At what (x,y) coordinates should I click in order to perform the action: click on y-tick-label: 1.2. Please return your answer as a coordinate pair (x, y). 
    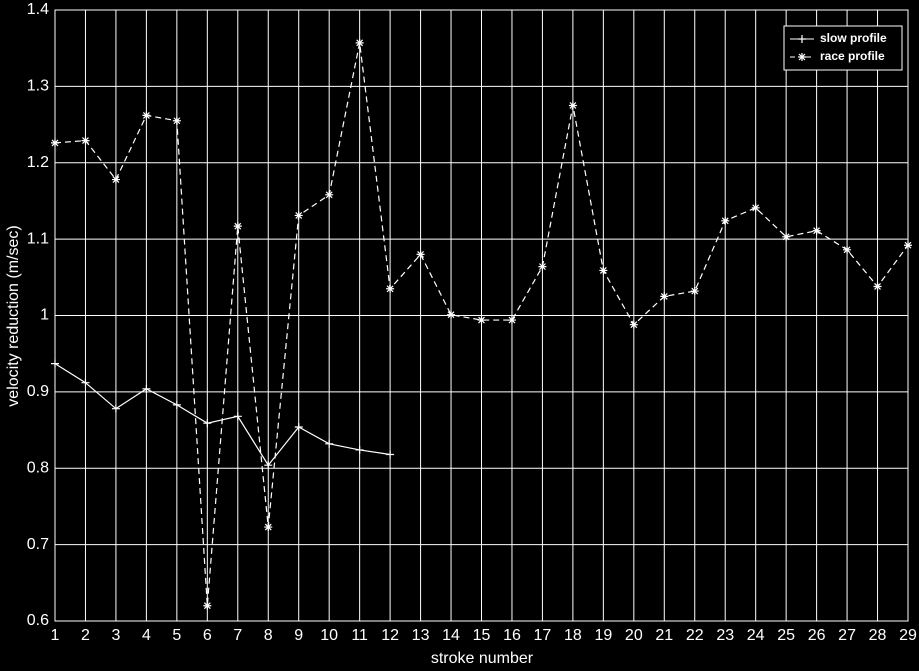
    Looking at the image, I should click on (38, 162).